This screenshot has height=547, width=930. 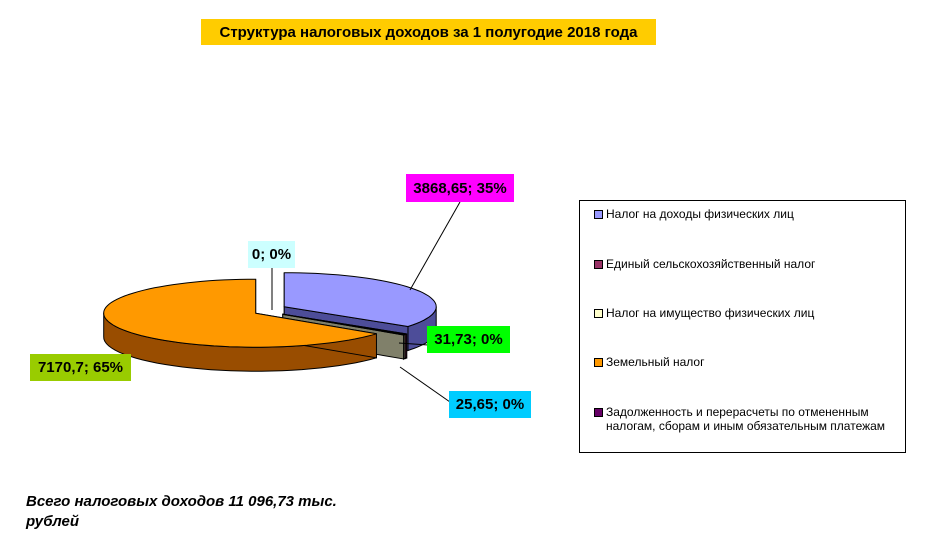 What do you see at coordinates (271, 254) in the screenshot?
I see `data-label-arrears: 0; 0%` at bounding box center [271, 254].